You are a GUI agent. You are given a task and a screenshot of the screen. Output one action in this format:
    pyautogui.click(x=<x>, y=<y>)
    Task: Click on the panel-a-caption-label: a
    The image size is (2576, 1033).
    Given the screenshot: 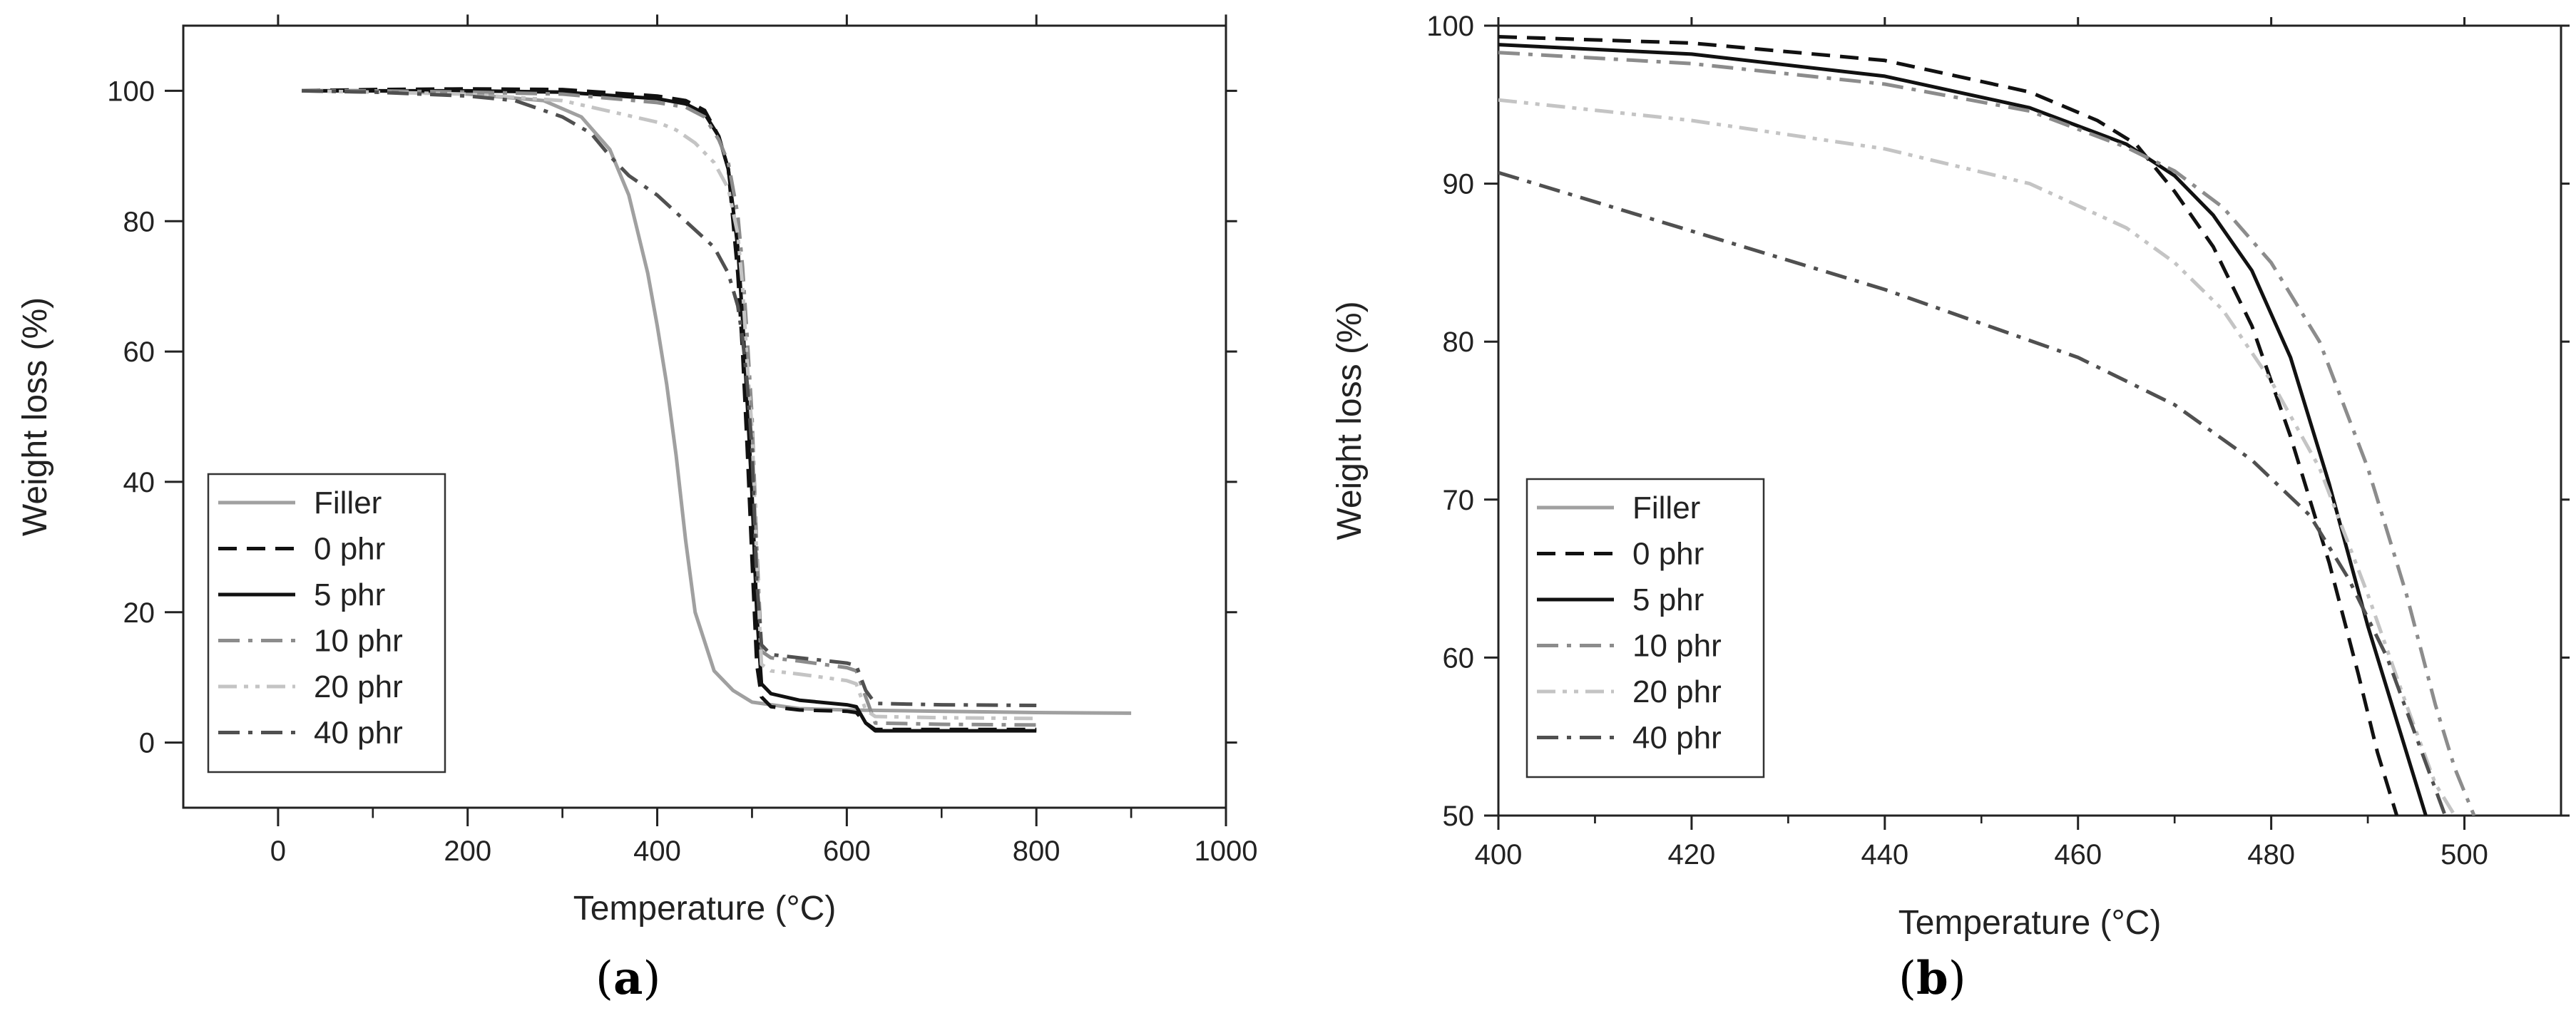 What is the action you would take?
    pyautogui.click(x=628, y=978)
    